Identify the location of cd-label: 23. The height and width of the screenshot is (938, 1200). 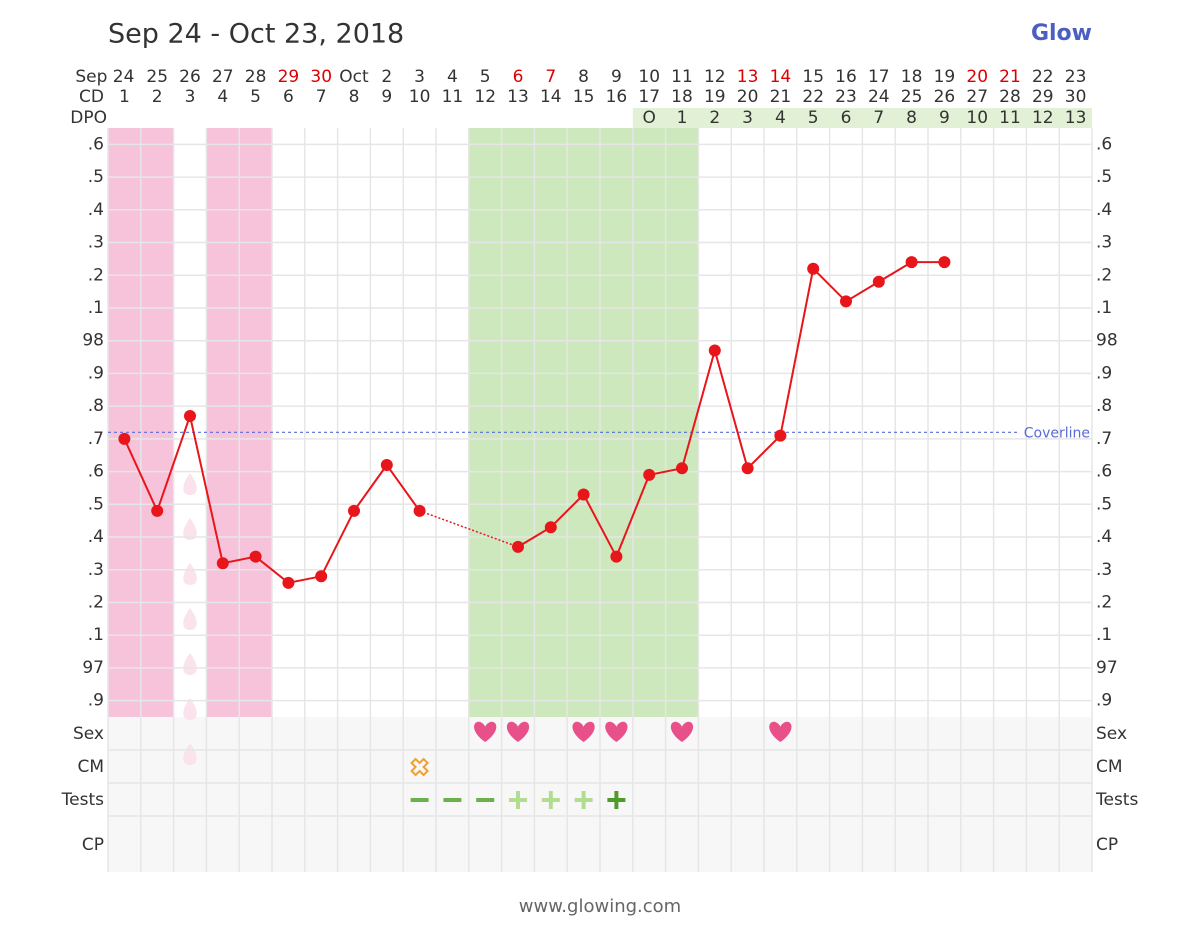
(846, 97).